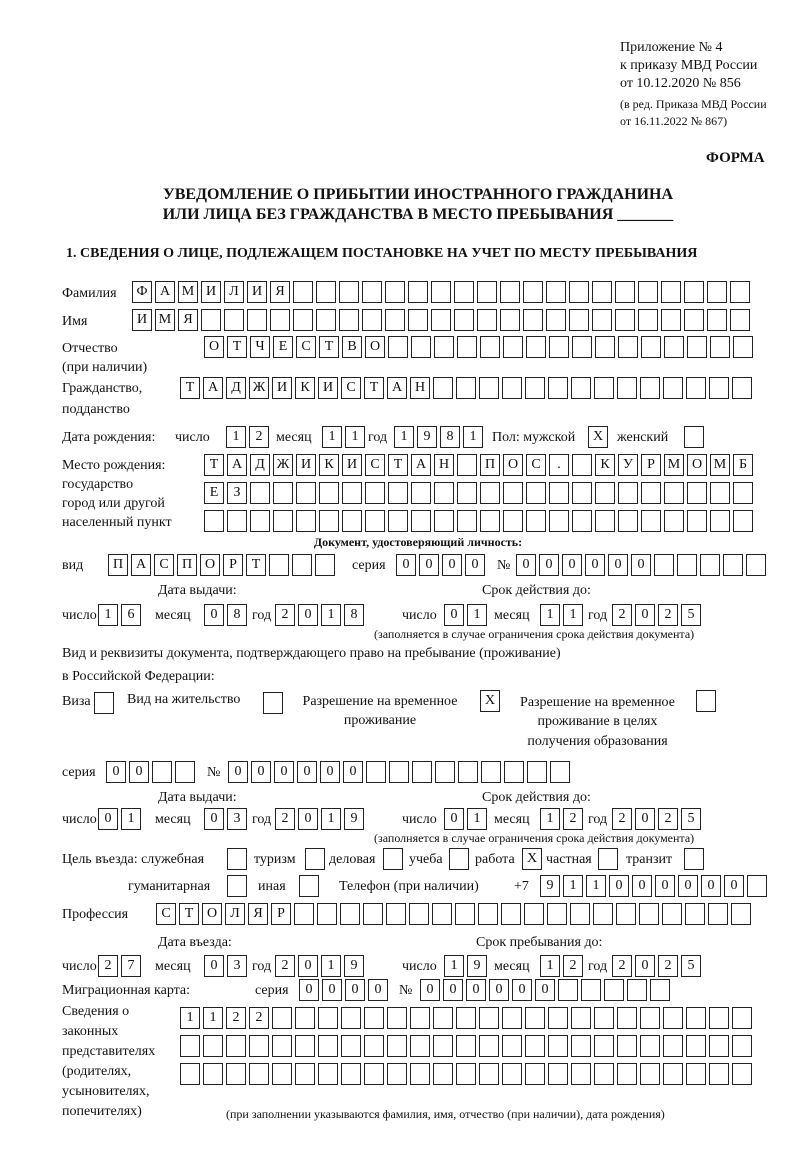  I want to click on cell: ., so click(559, 465).